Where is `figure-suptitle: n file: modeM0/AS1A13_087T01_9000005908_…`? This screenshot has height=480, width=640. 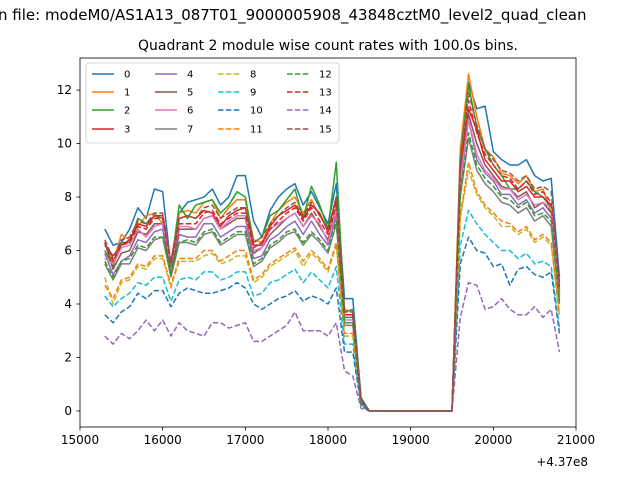
figure-suptitle: n file: modeM0/AS1A13_087T01_9000005908_… is located at coordinates (293, 15).